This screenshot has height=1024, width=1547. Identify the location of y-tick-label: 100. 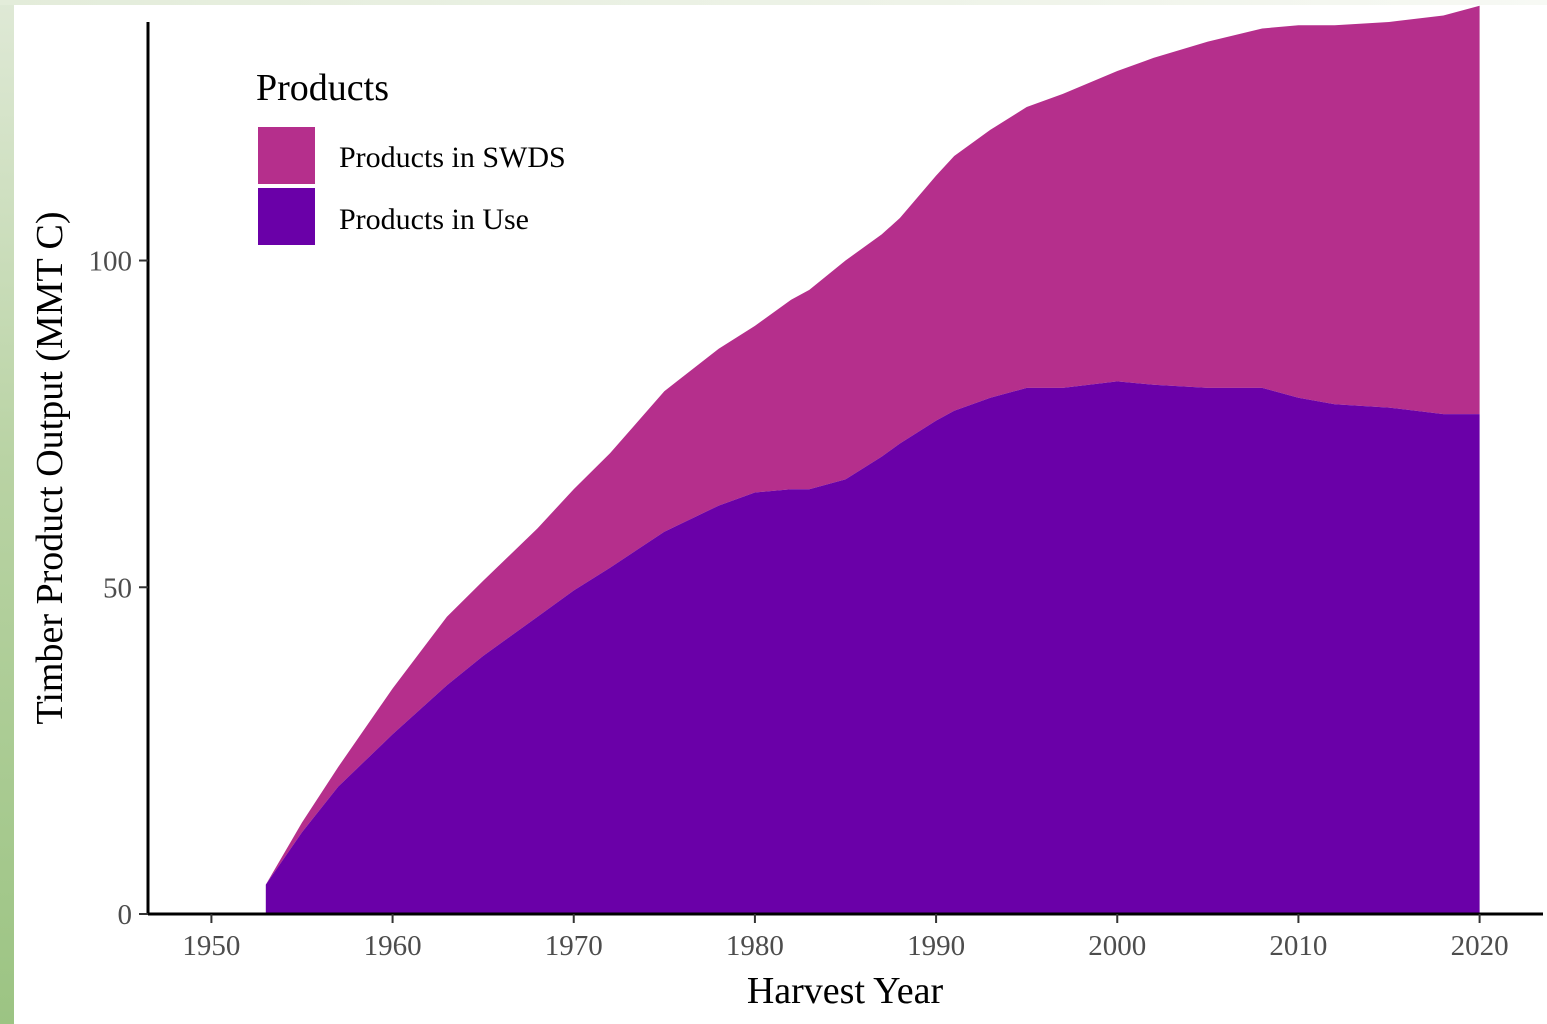
(111, 262).